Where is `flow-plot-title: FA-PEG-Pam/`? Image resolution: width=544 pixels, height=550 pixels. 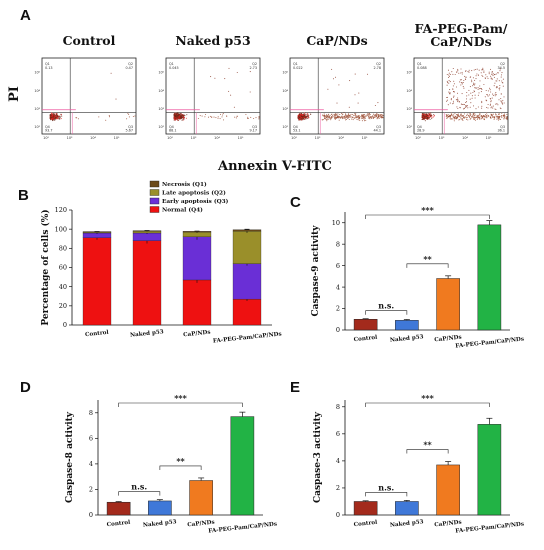 flow-plot-title: FA-PEG-Pam/ is located at coordinates (460, 28).